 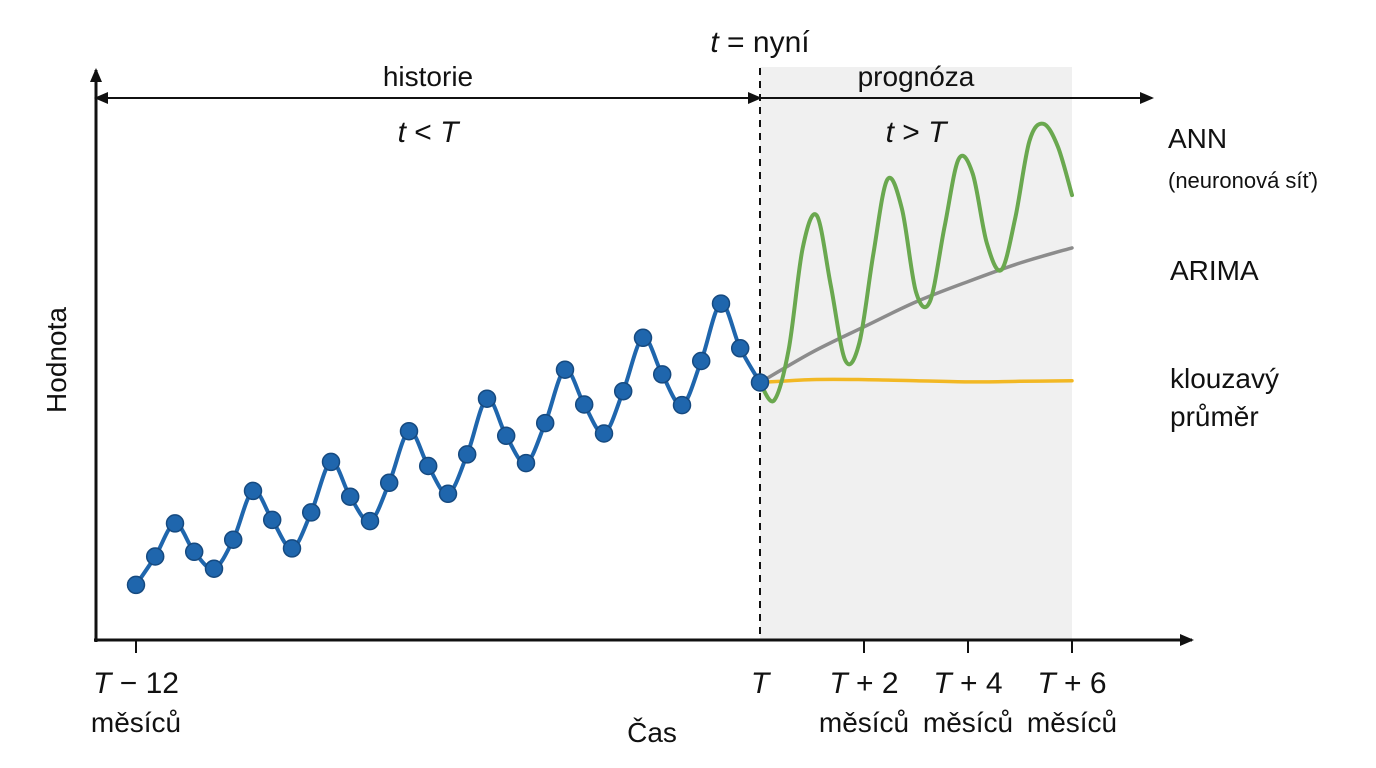 I want to click on history-condition-label: t < T, so click(x=430, y=132).